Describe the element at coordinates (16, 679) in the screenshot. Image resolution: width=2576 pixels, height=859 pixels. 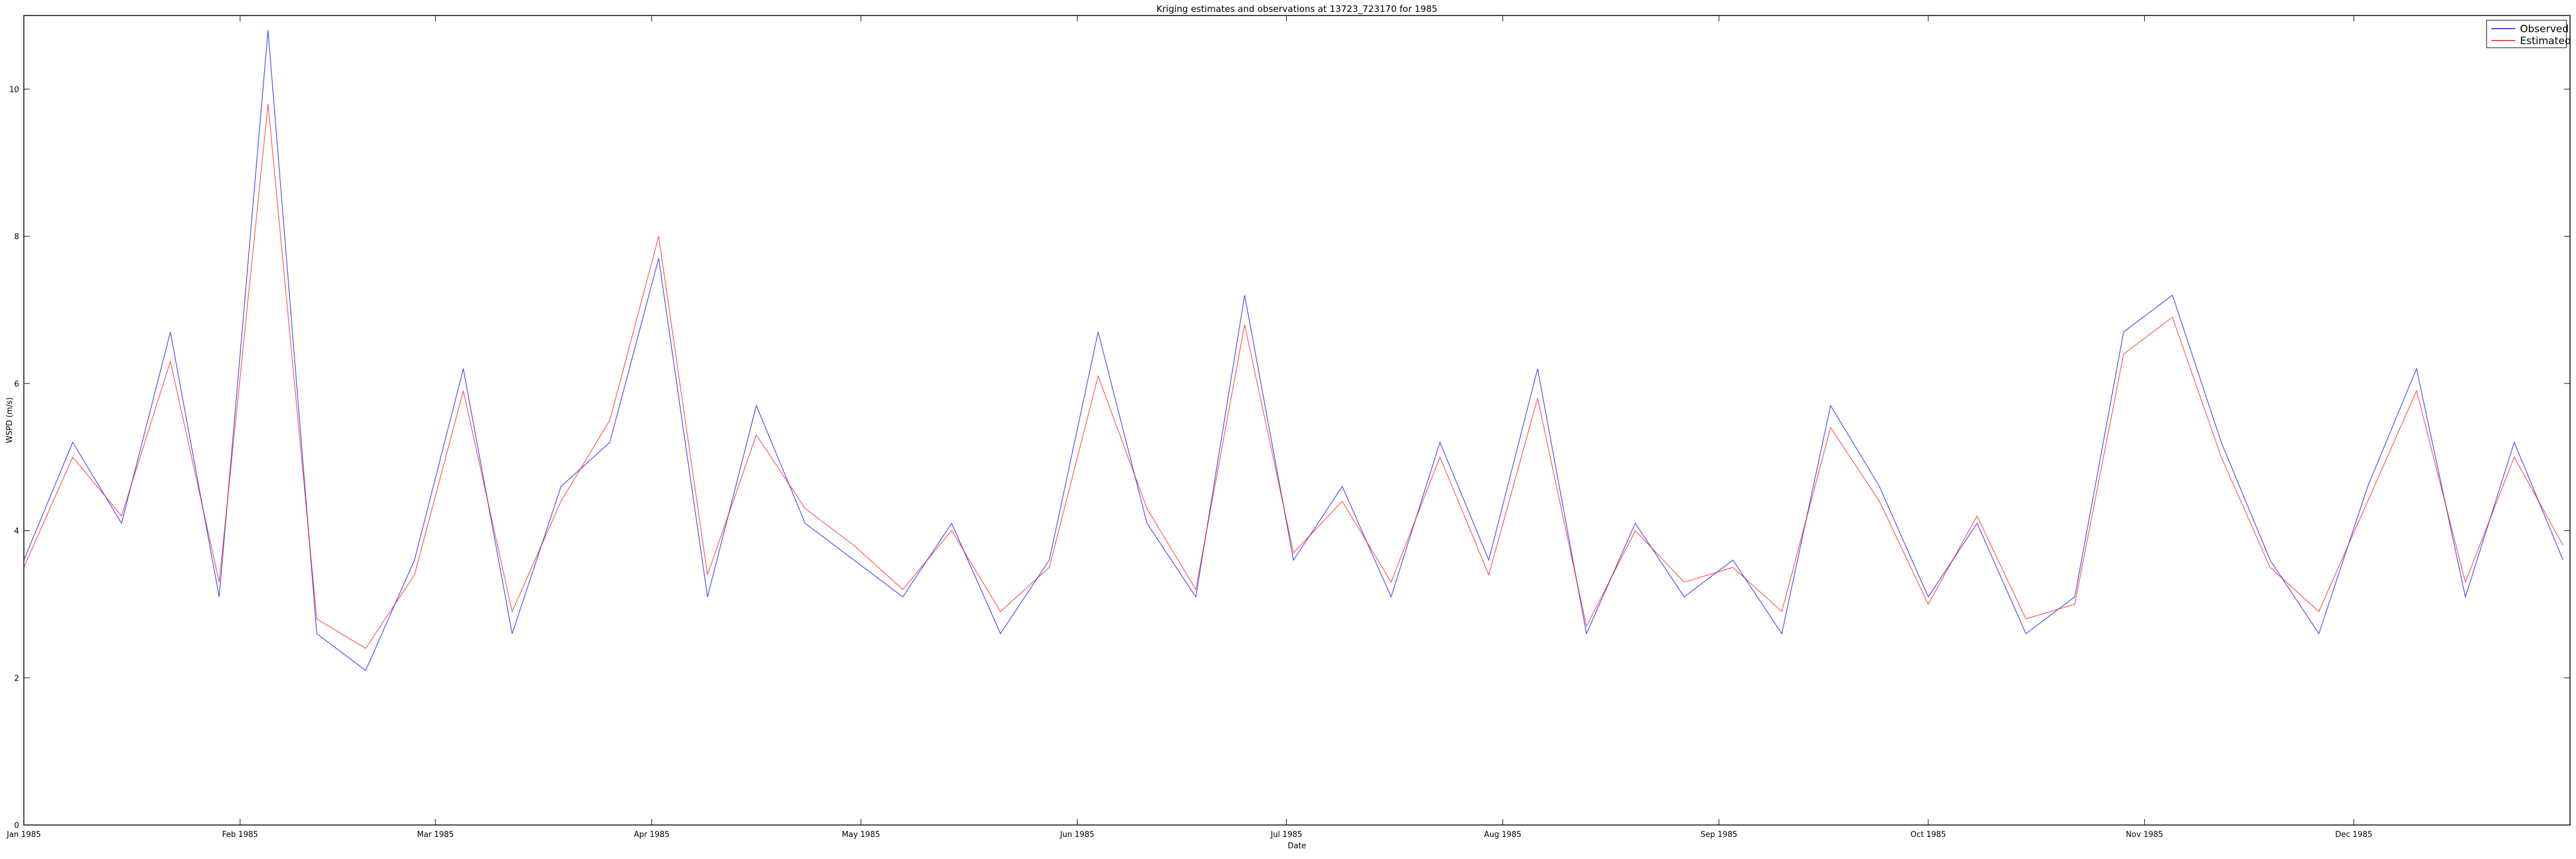
I see `y-tick-label: 2` at that location.